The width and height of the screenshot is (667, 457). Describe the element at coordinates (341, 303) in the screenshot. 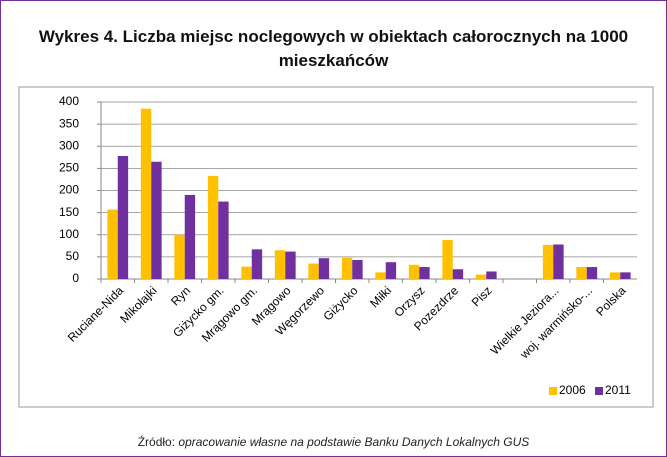

I see `x-tick-label: Giżycko` at that location.